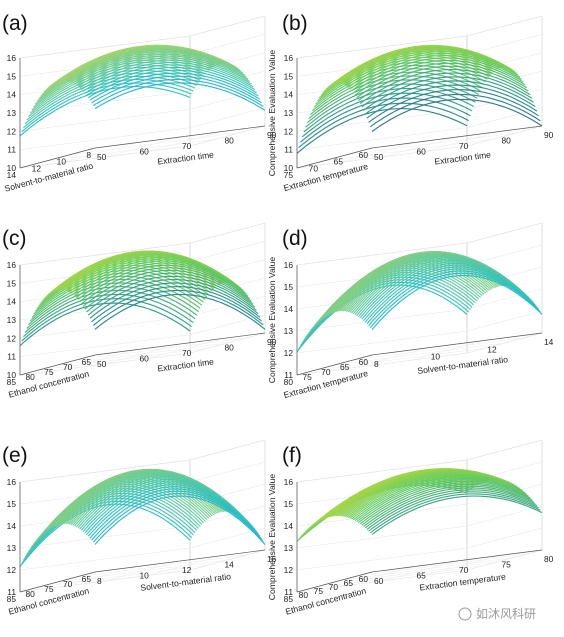 The height and width of the screenshot is (637, 564). Describe the element at coordinates (48, 176) in the screenshot. I see `x-axis-label: Solvent-to-material ratio` at that location.